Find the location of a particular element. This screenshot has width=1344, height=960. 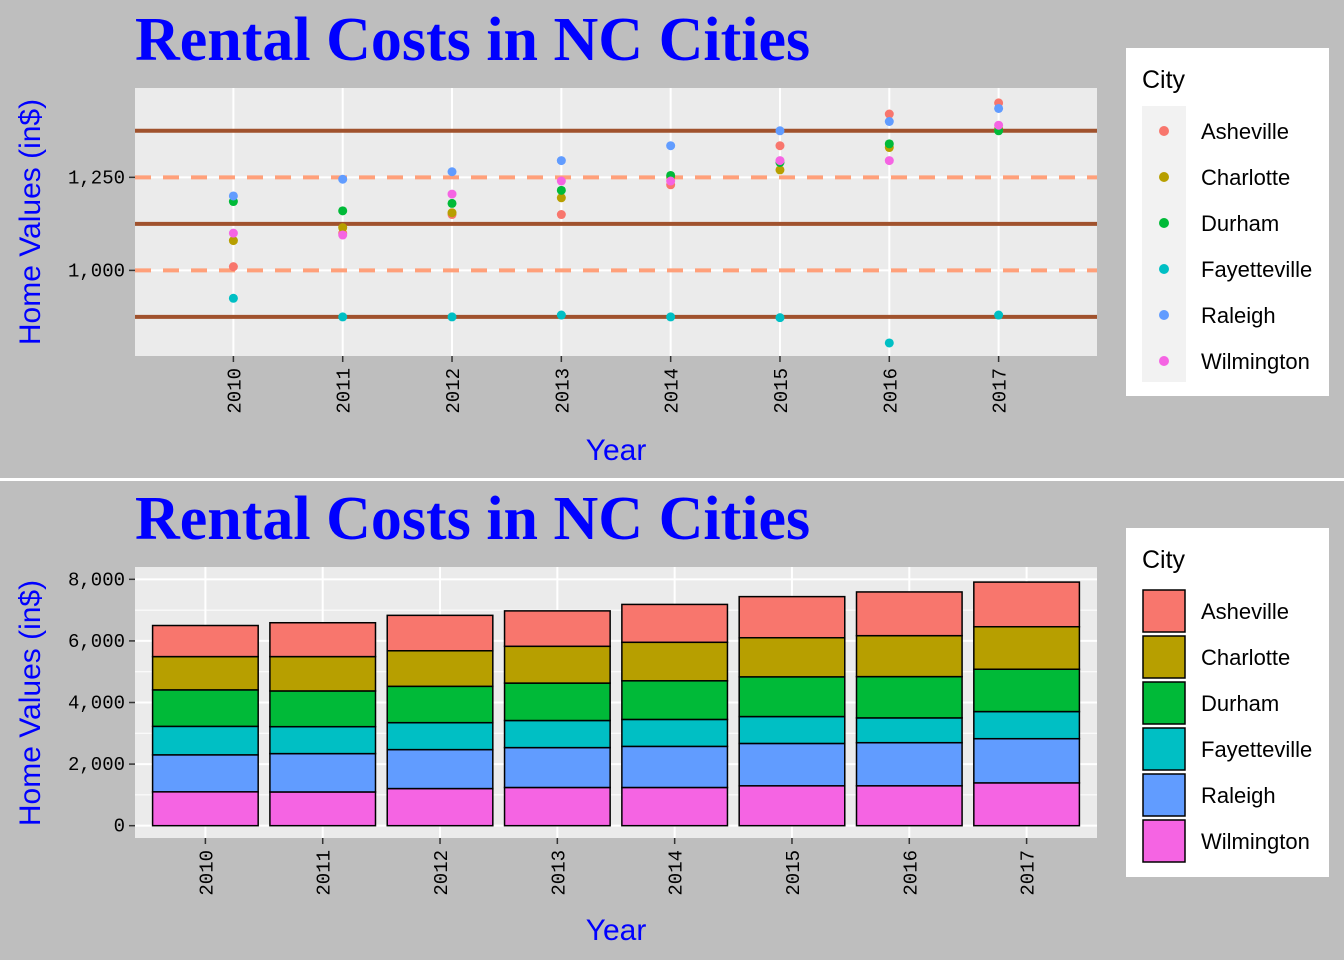

x-axis: 2010 2011 2012 2013 2014 2015 2016 2017 is located at coordinates (618, 867).